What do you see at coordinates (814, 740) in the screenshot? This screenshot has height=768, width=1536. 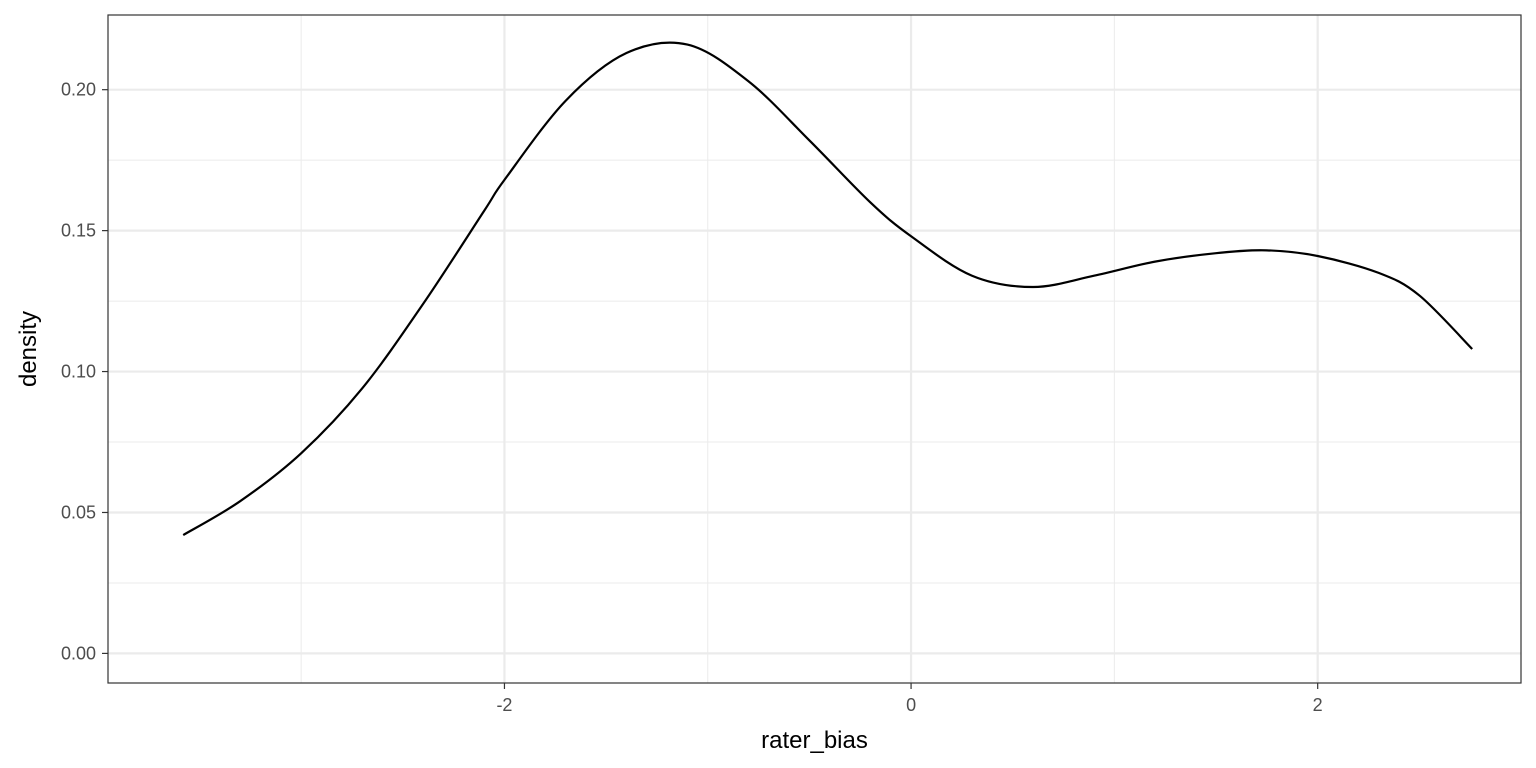 I see `x-axis-title: rater_bias` at bounding box center [814, 740].